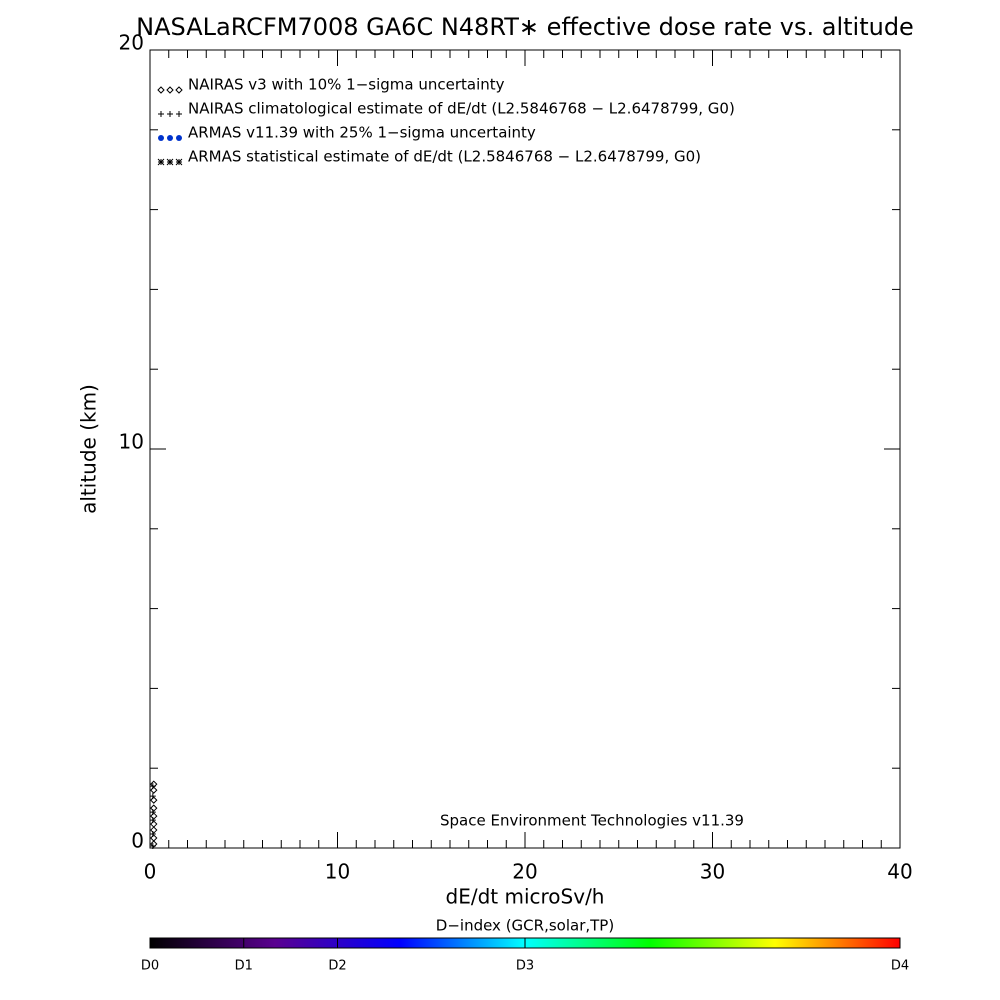  What do you see at coordinates (131, 43) in the screenshot?
I see `y-tick-label: 20` at bounding box center [131, 43].